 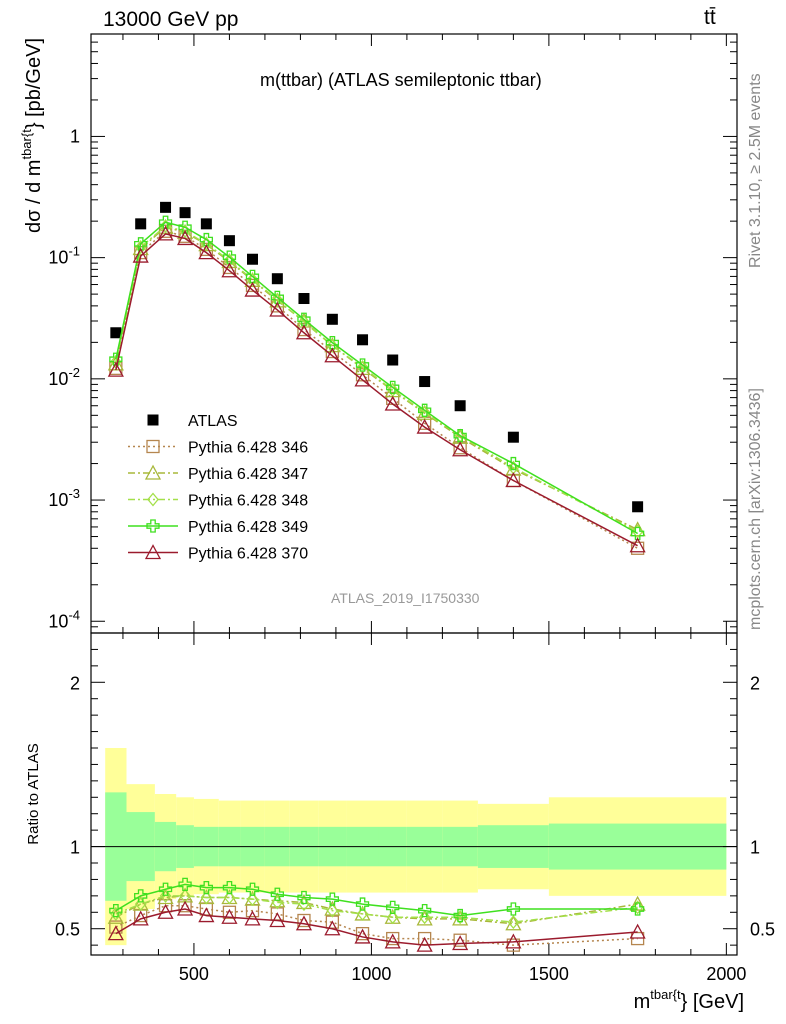 What do you see at coordinates (75, 683) in the screenshot?
I see `ratio-y-tick-label: 2` at bounding box center [75, 683].